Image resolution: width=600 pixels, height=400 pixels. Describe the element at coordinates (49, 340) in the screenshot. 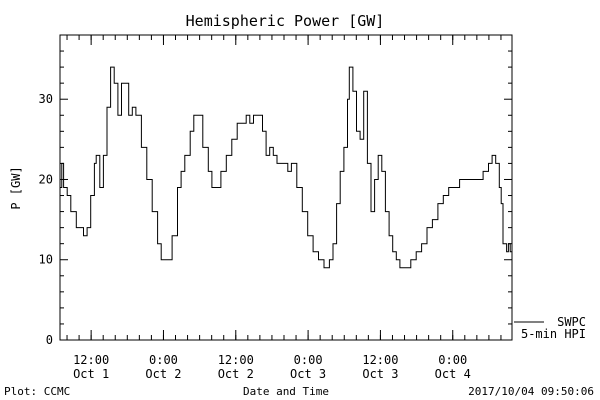

I see `y-tick-label: 0` at that location.